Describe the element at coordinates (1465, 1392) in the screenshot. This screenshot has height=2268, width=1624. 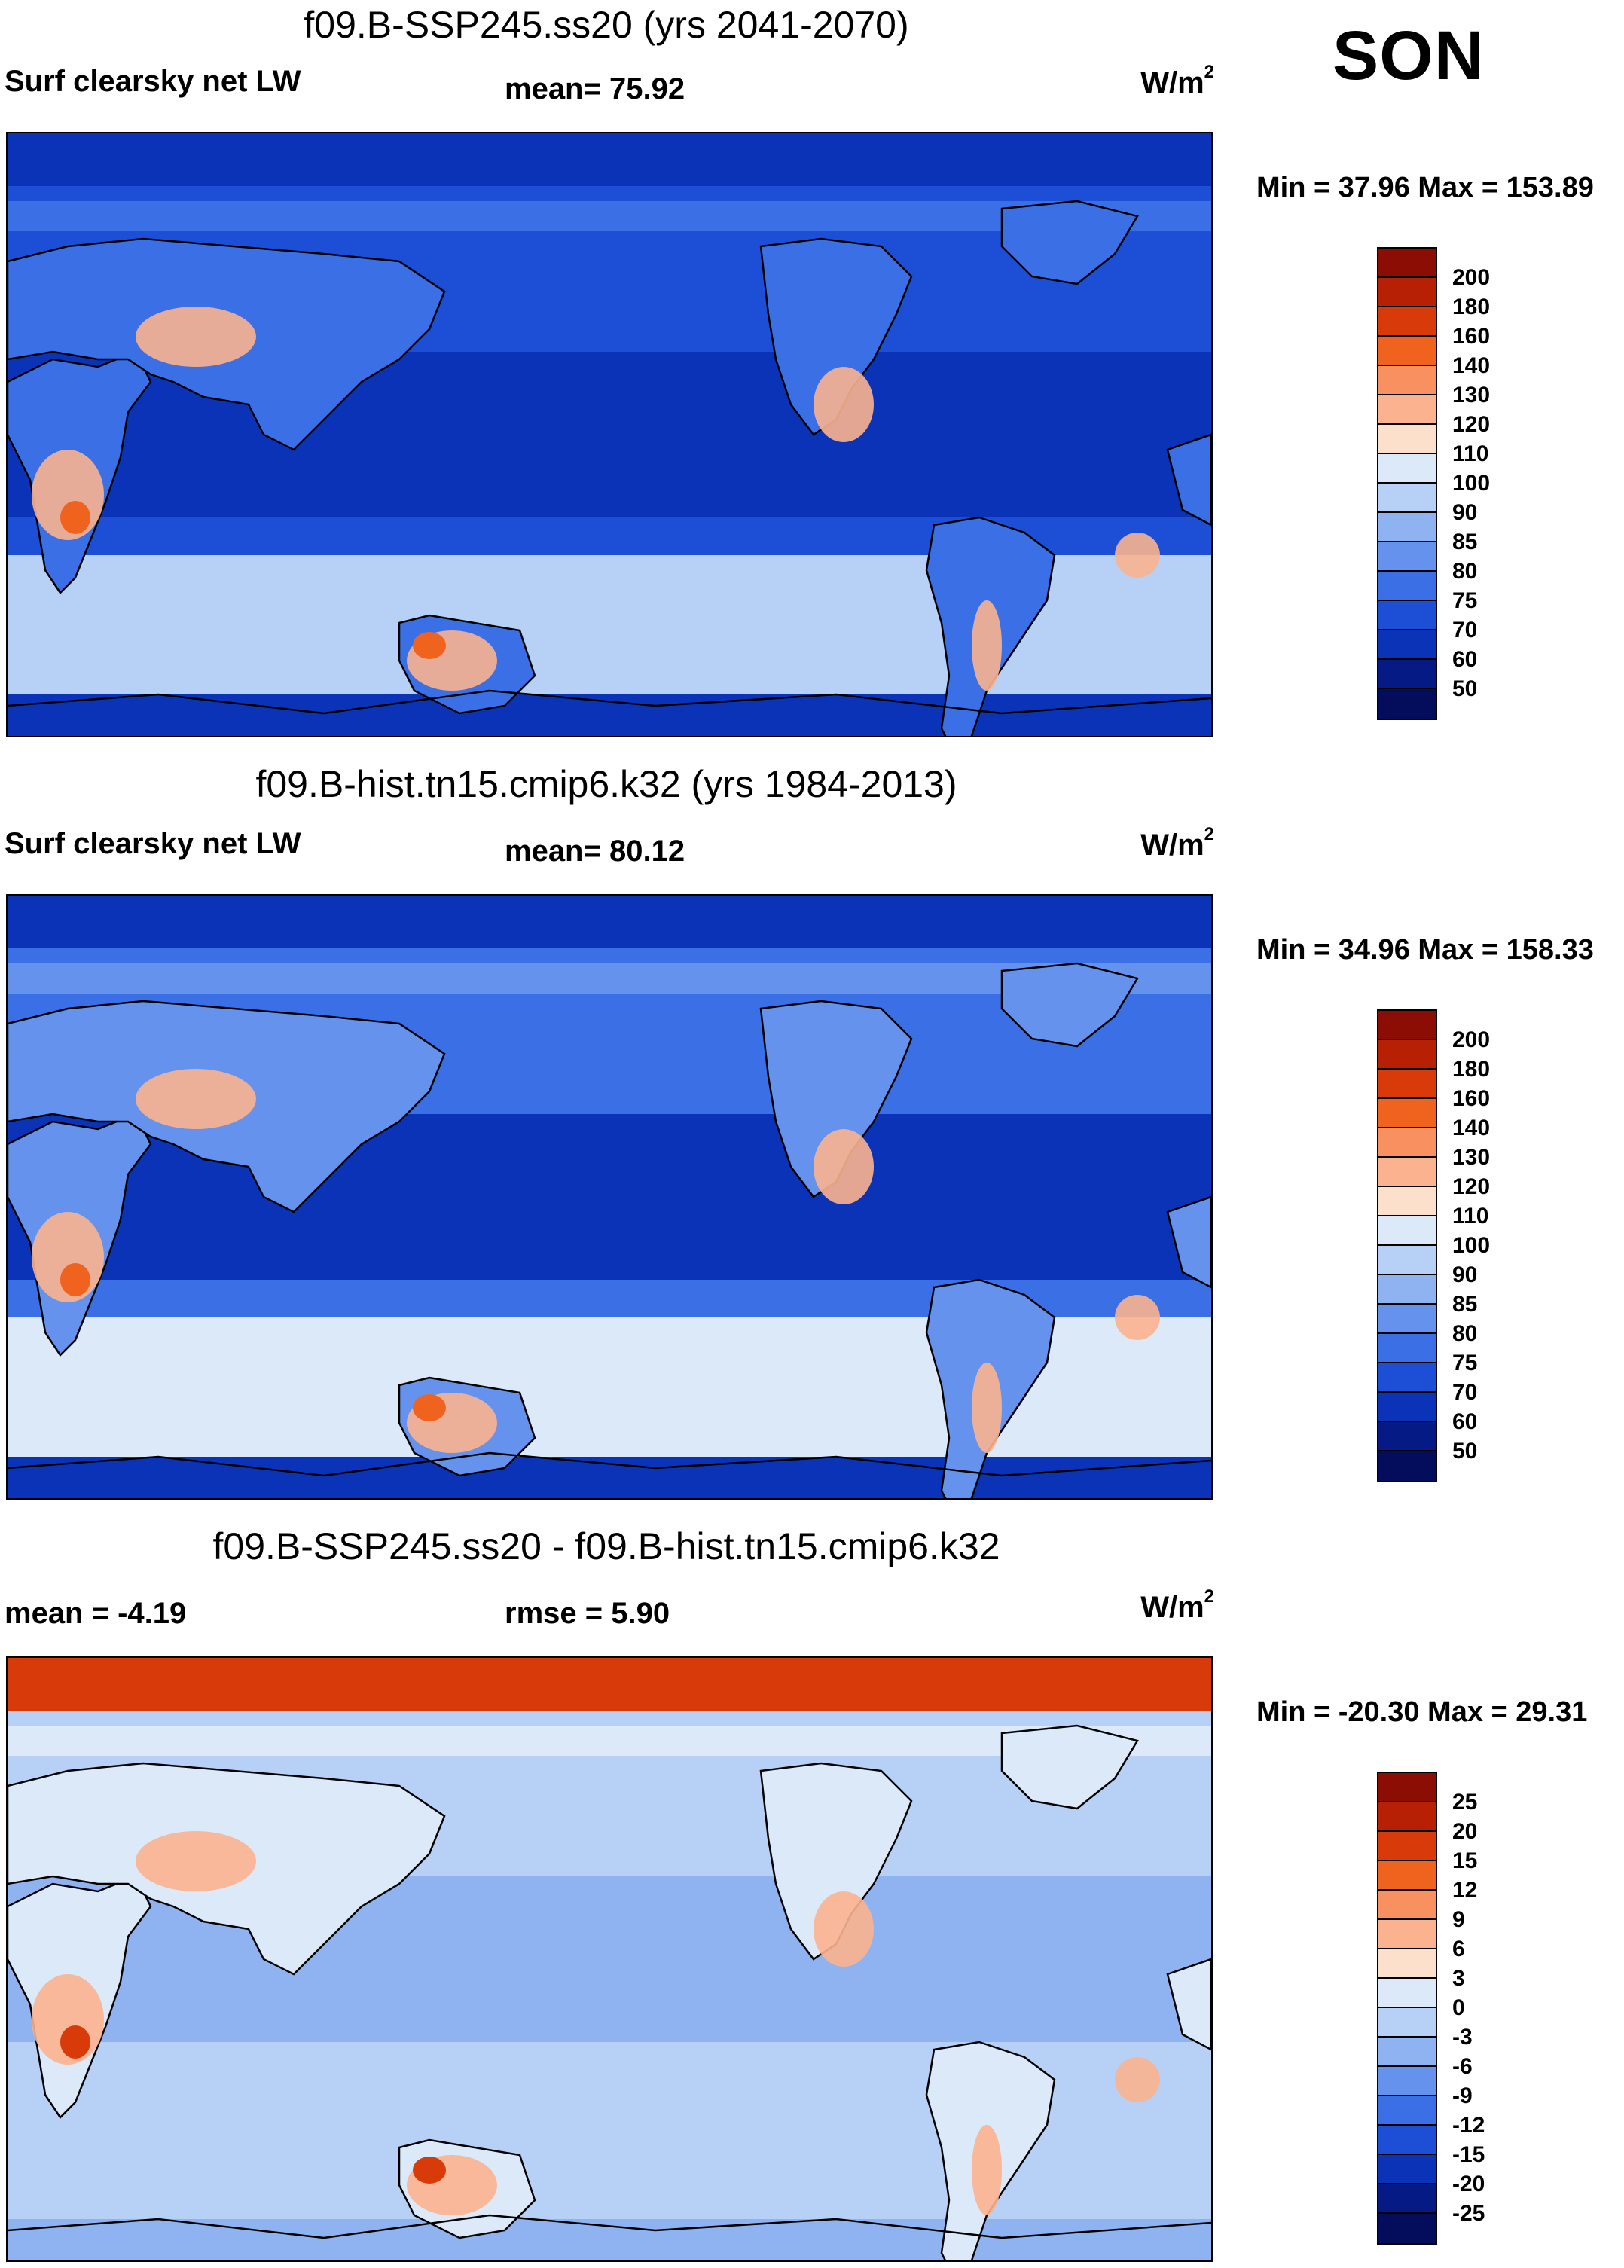
I see `colorbar-tick-label: 70` at that location.